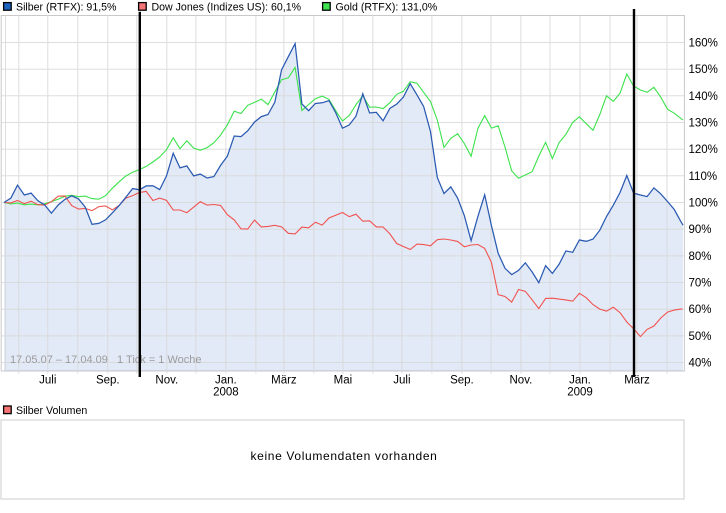  What do you see at coordinates (700, 337) in the screenshot?
I see `svg-text: 50%` at bounding box center [700, 337].